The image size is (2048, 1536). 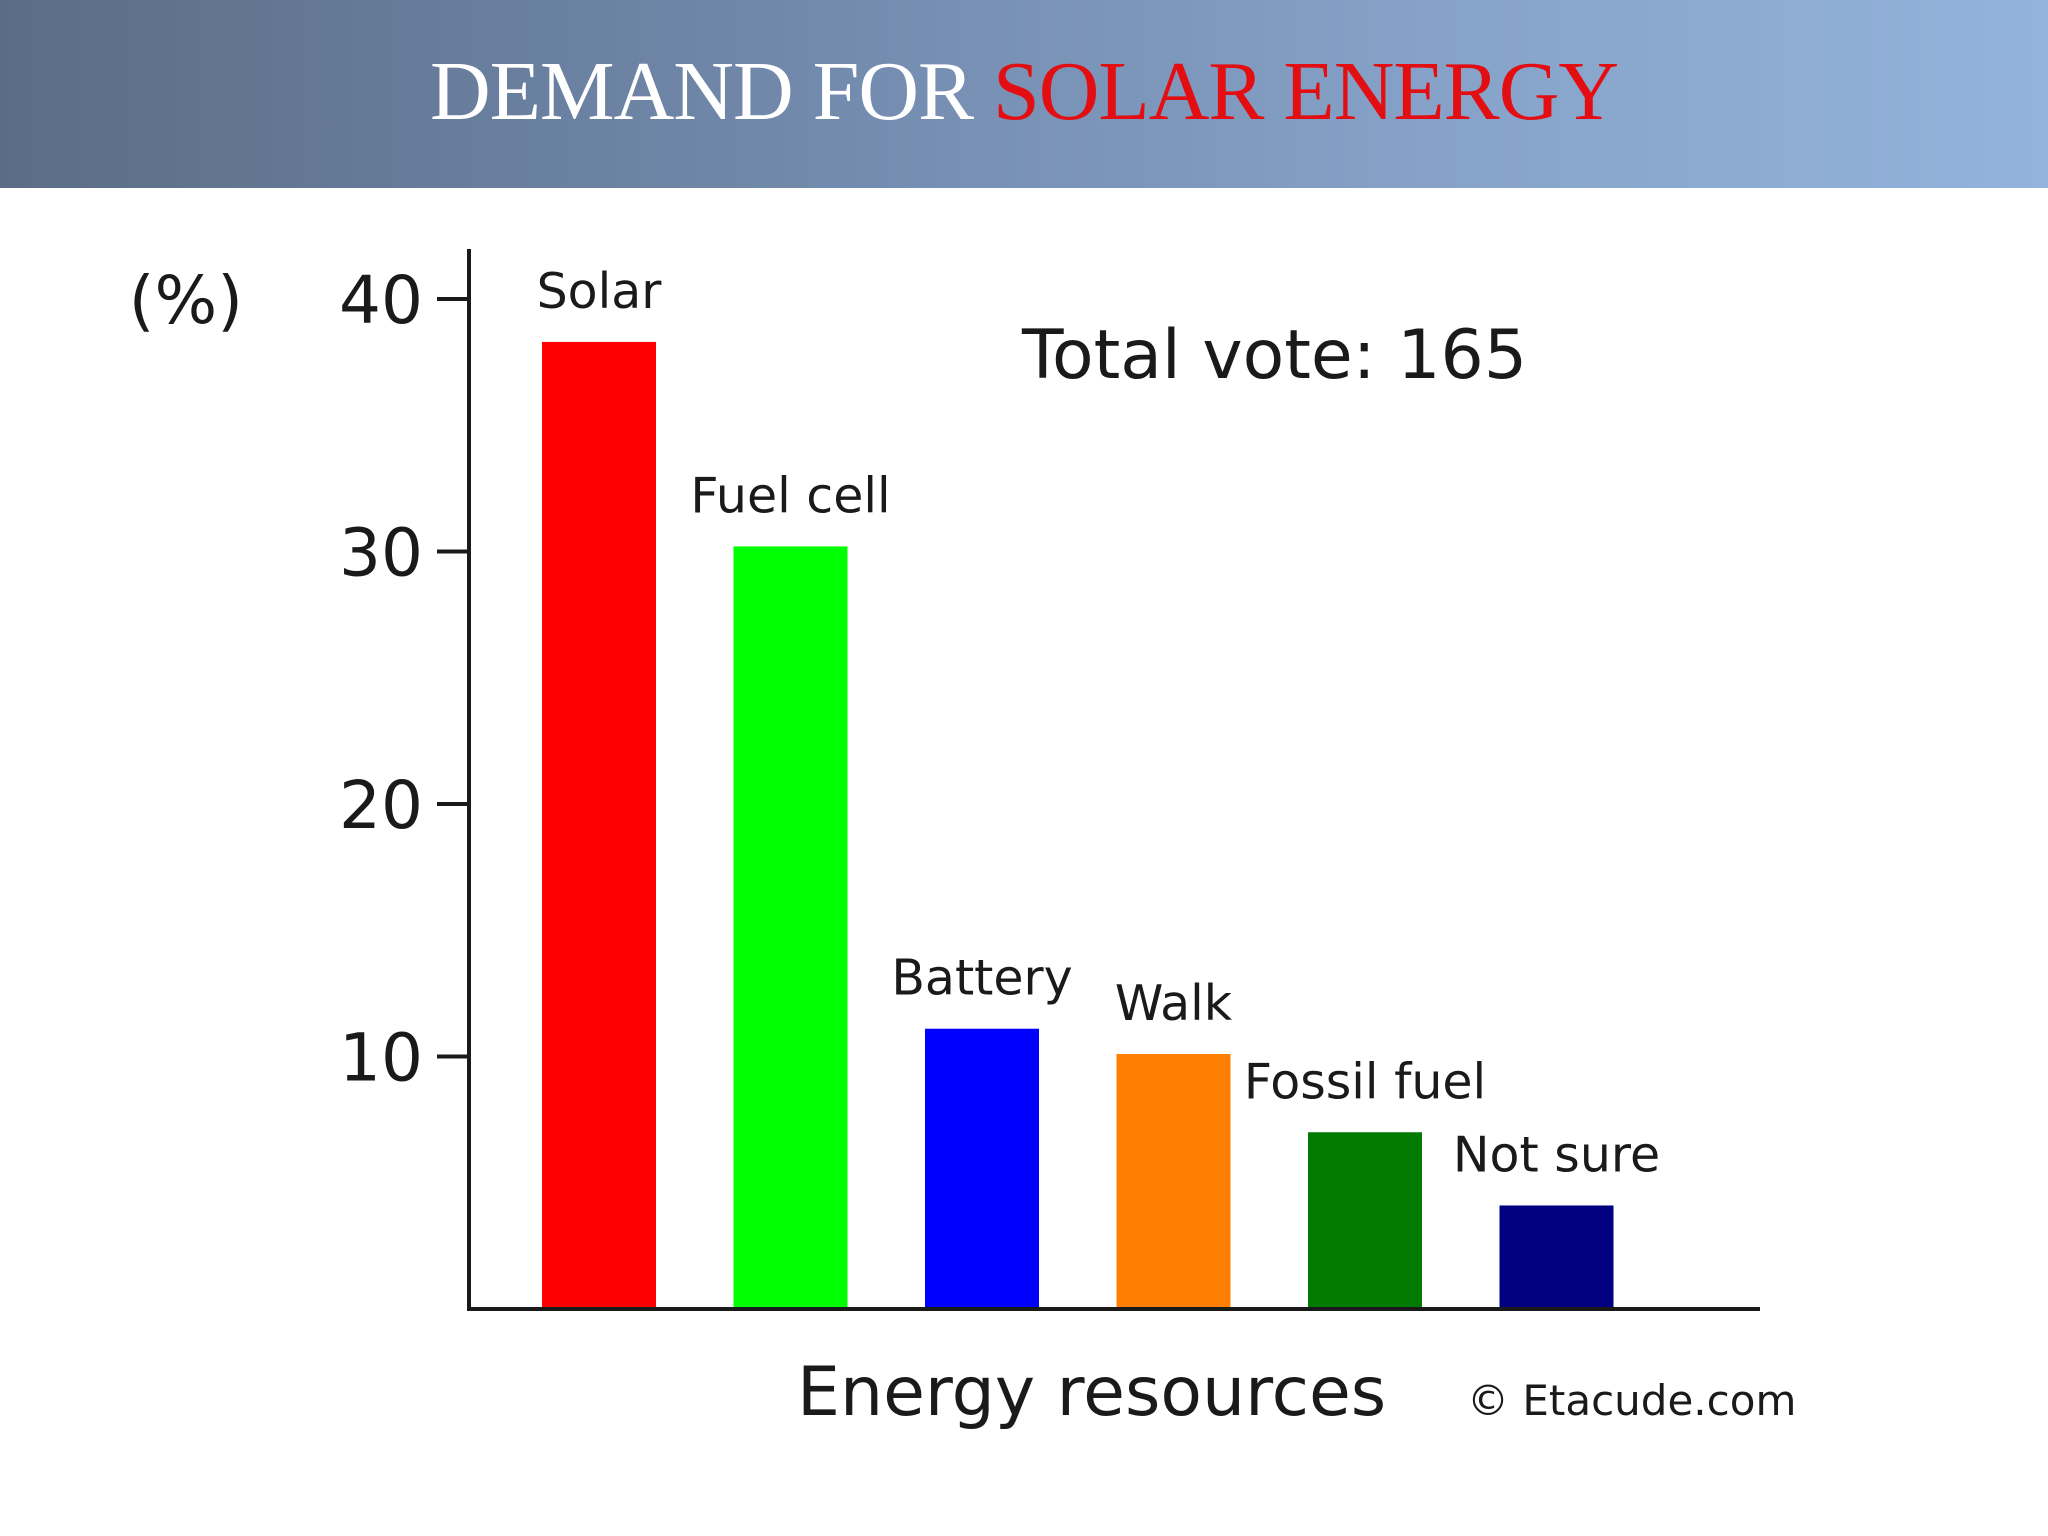 What do you see at coordinates (981, 978) in the screenshot?
I see `bar-category-label: Battery` at bounding box center [981, 978].